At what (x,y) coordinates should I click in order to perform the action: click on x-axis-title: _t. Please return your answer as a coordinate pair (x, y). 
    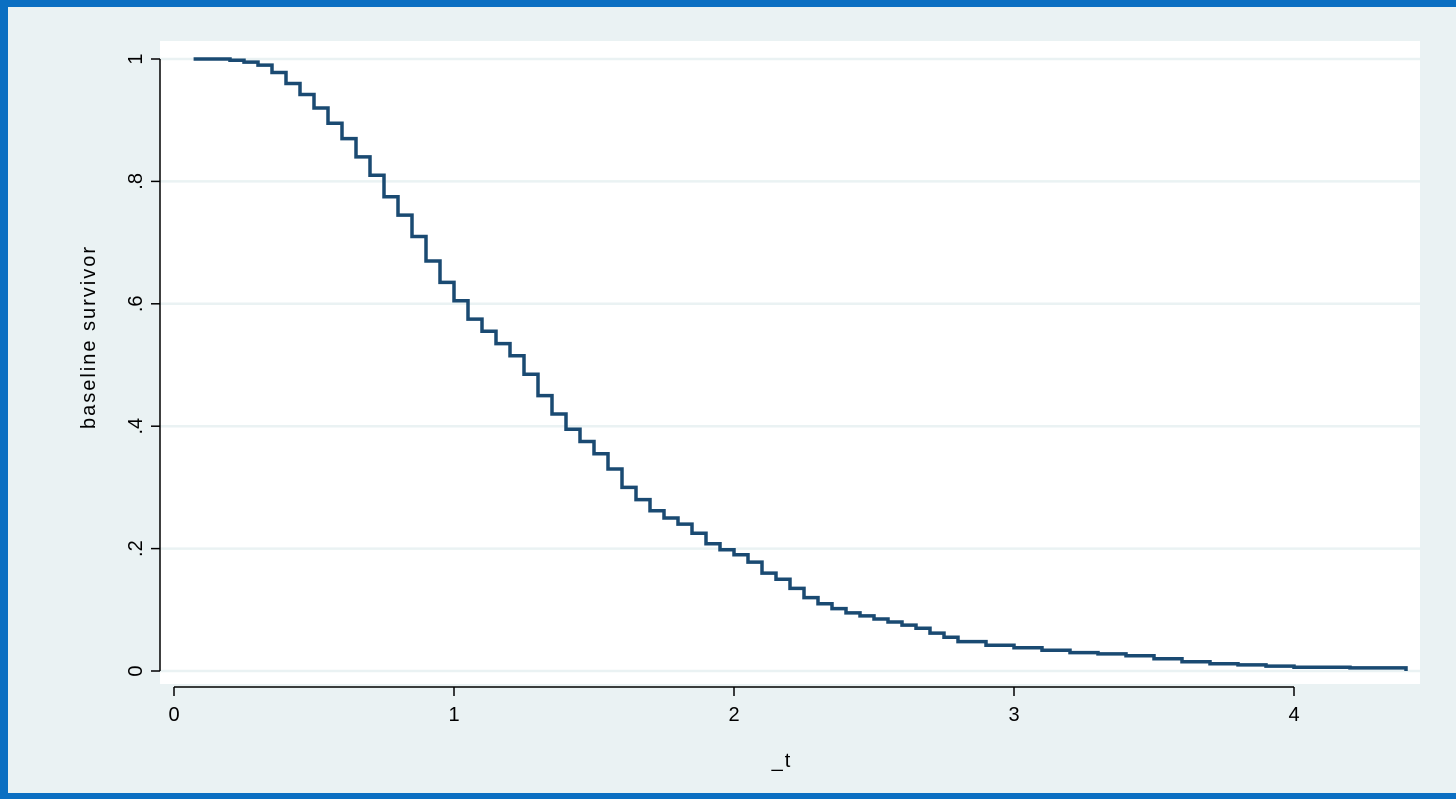
    Looking at the image, I should click on (782, 761).